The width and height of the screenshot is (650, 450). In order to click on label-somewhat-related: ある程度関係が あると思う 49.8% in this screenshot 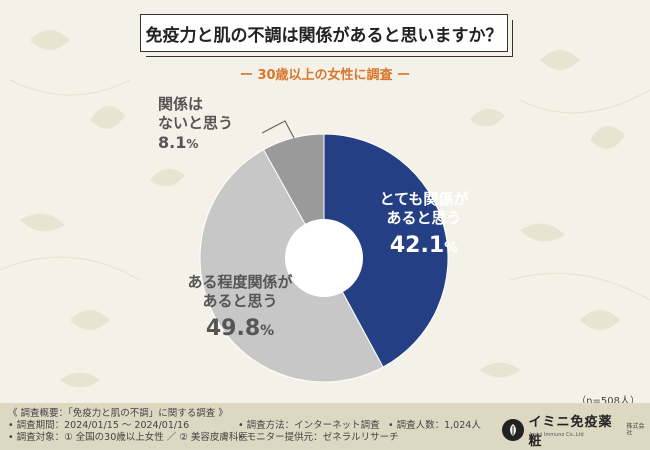, I will do `click(240, 307)`.